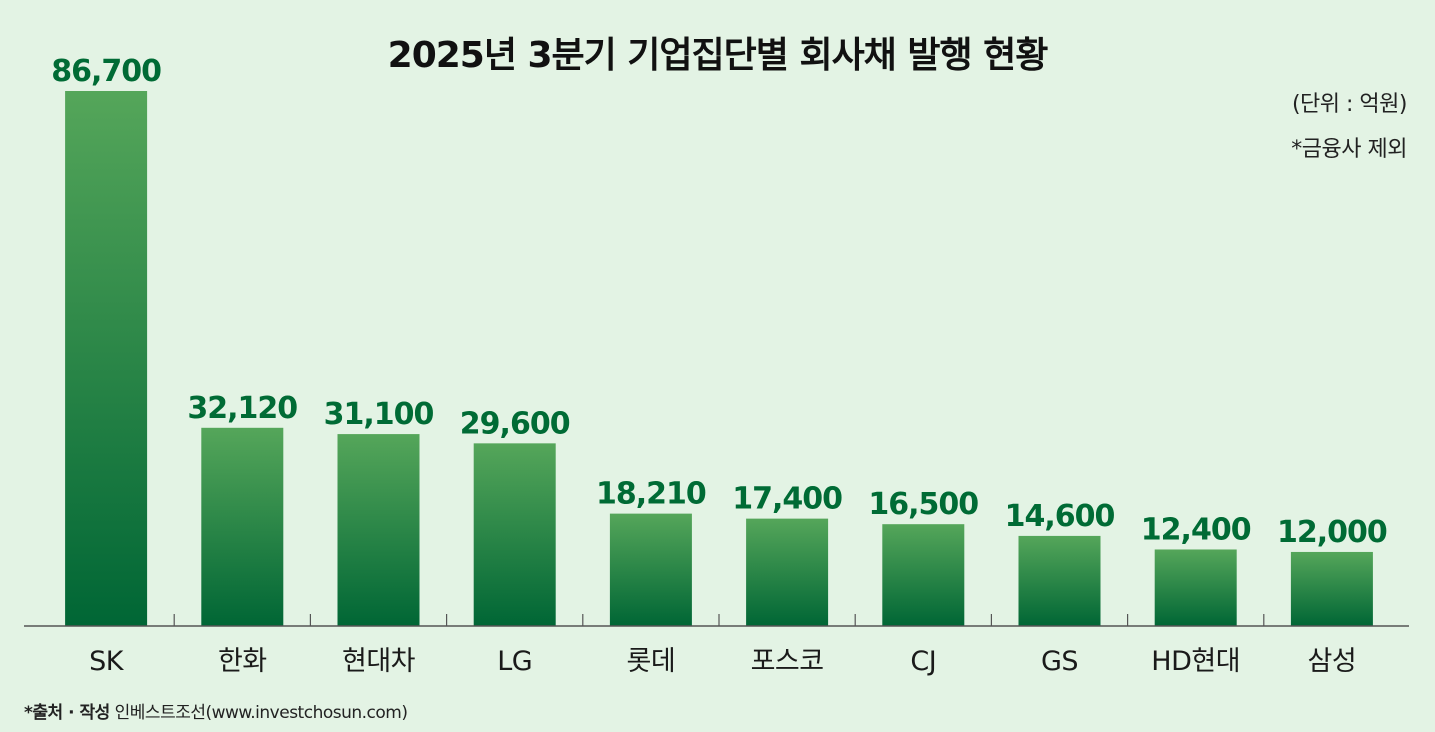 This screenshot has height=732, width=1435. What do you see at coordinates (787, 661) in the screenshot?
I see `category-label-5: 포스코` at bounding box center [787, 661].